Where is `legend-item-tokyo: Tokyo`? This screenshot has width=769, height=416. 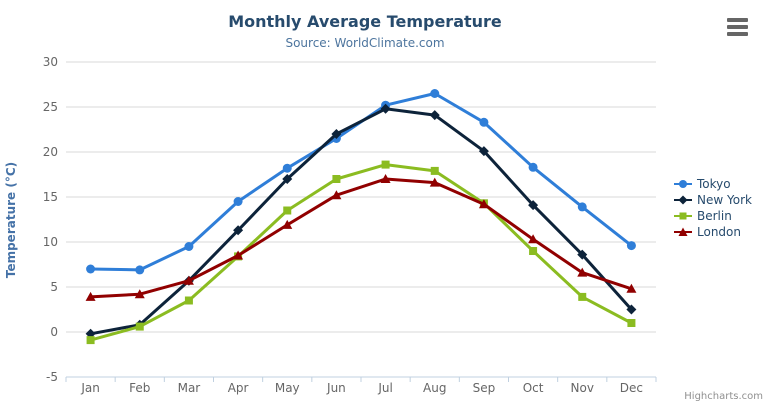 legend-item-tokyo: Tokyo is located at coordinates (713, 184).